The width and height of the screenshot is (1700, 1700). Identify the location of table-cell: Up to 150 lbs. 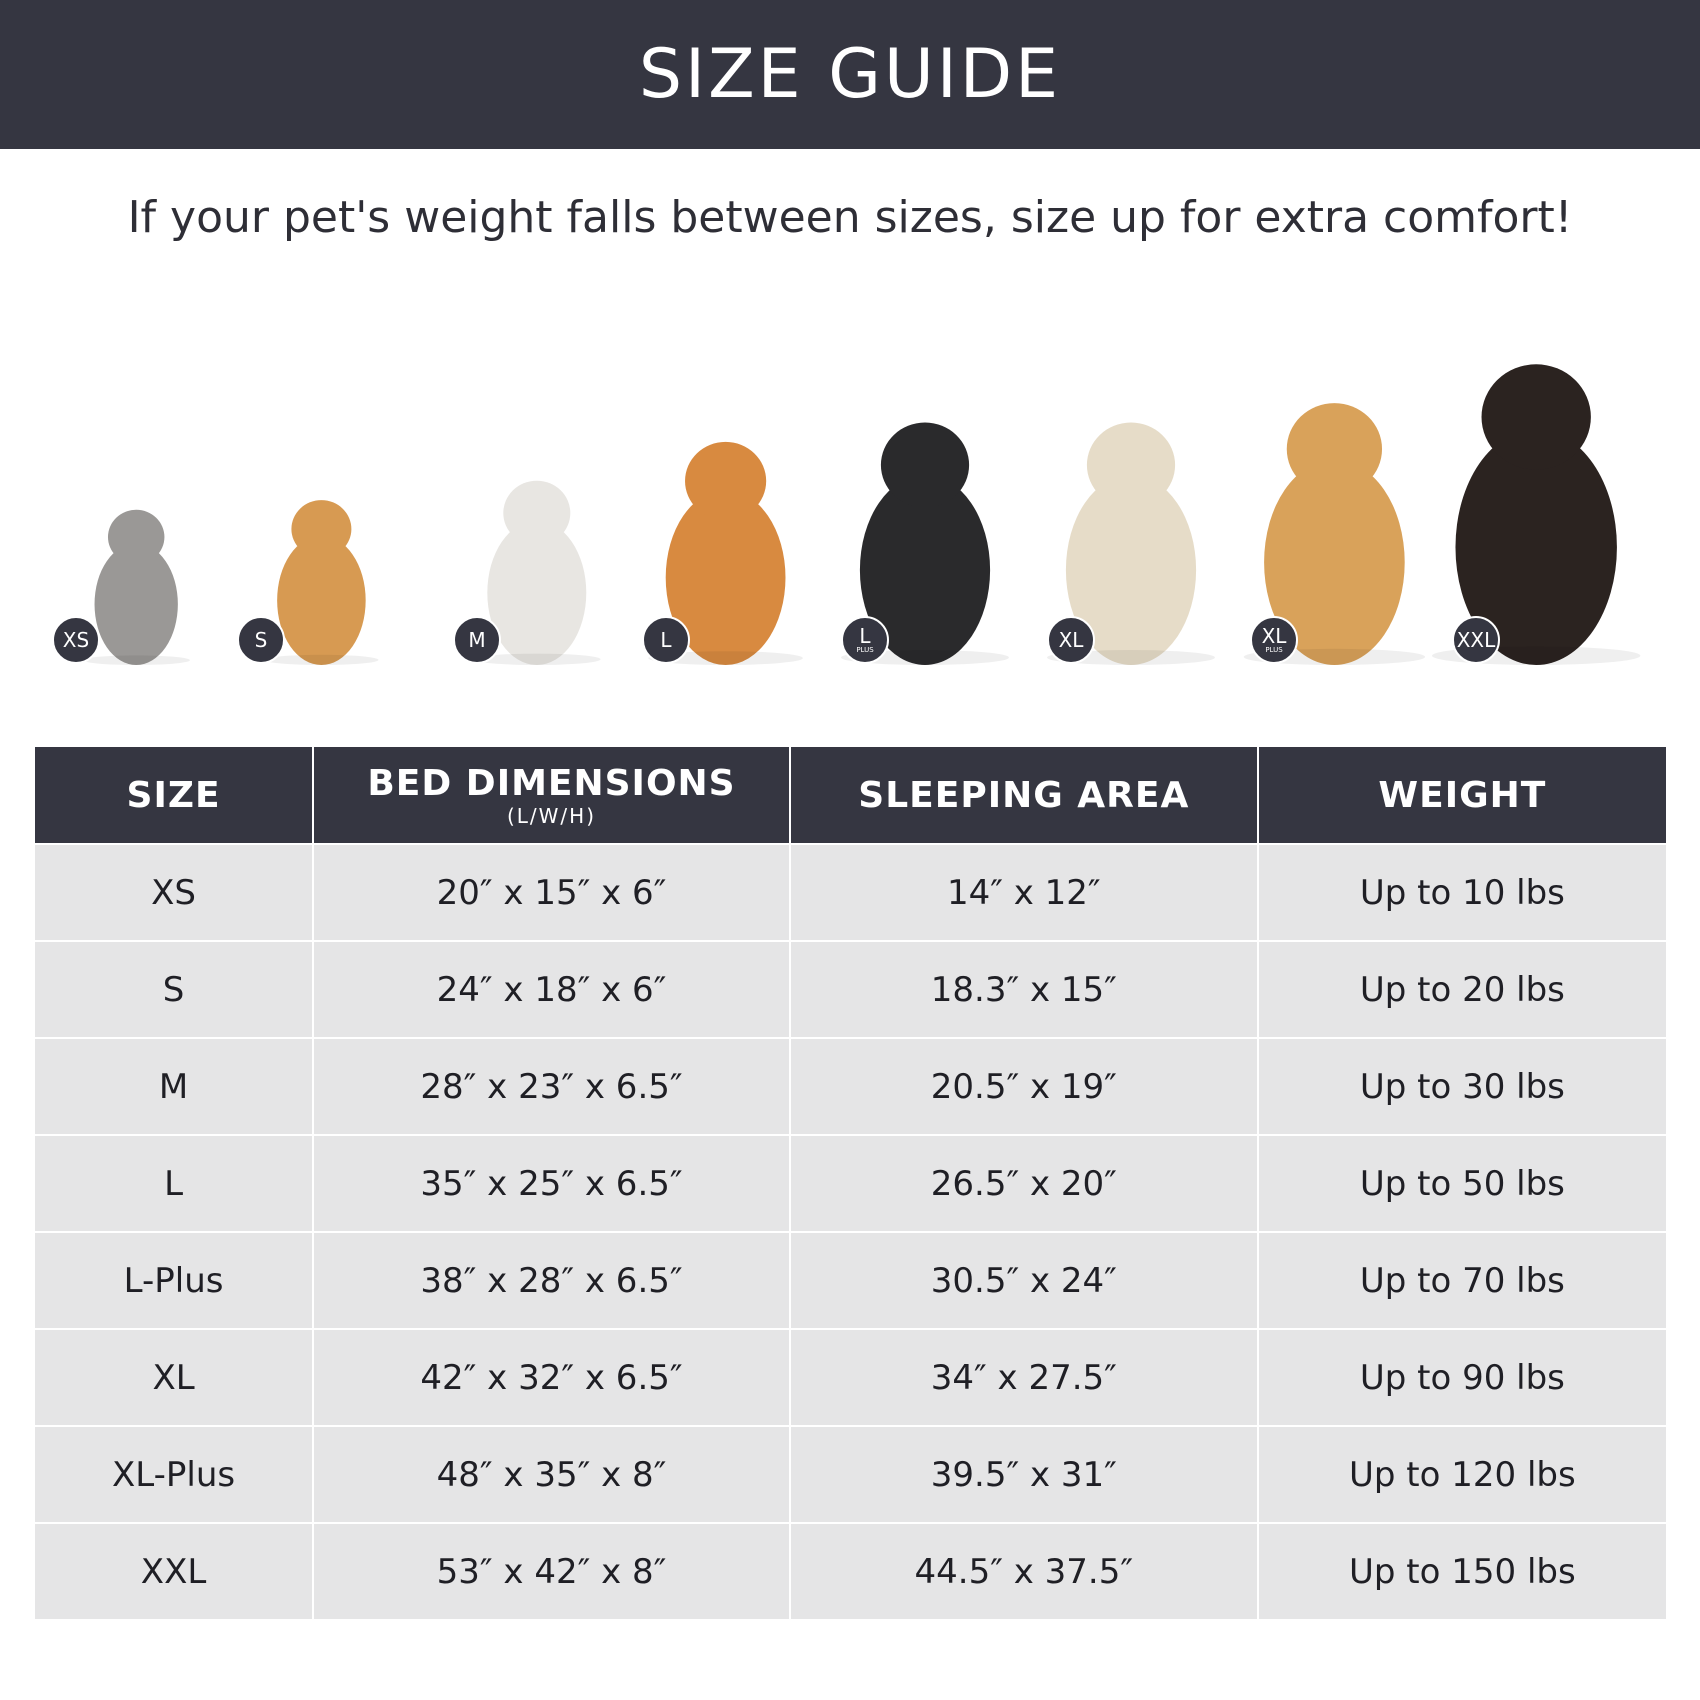
(1461, 1570).